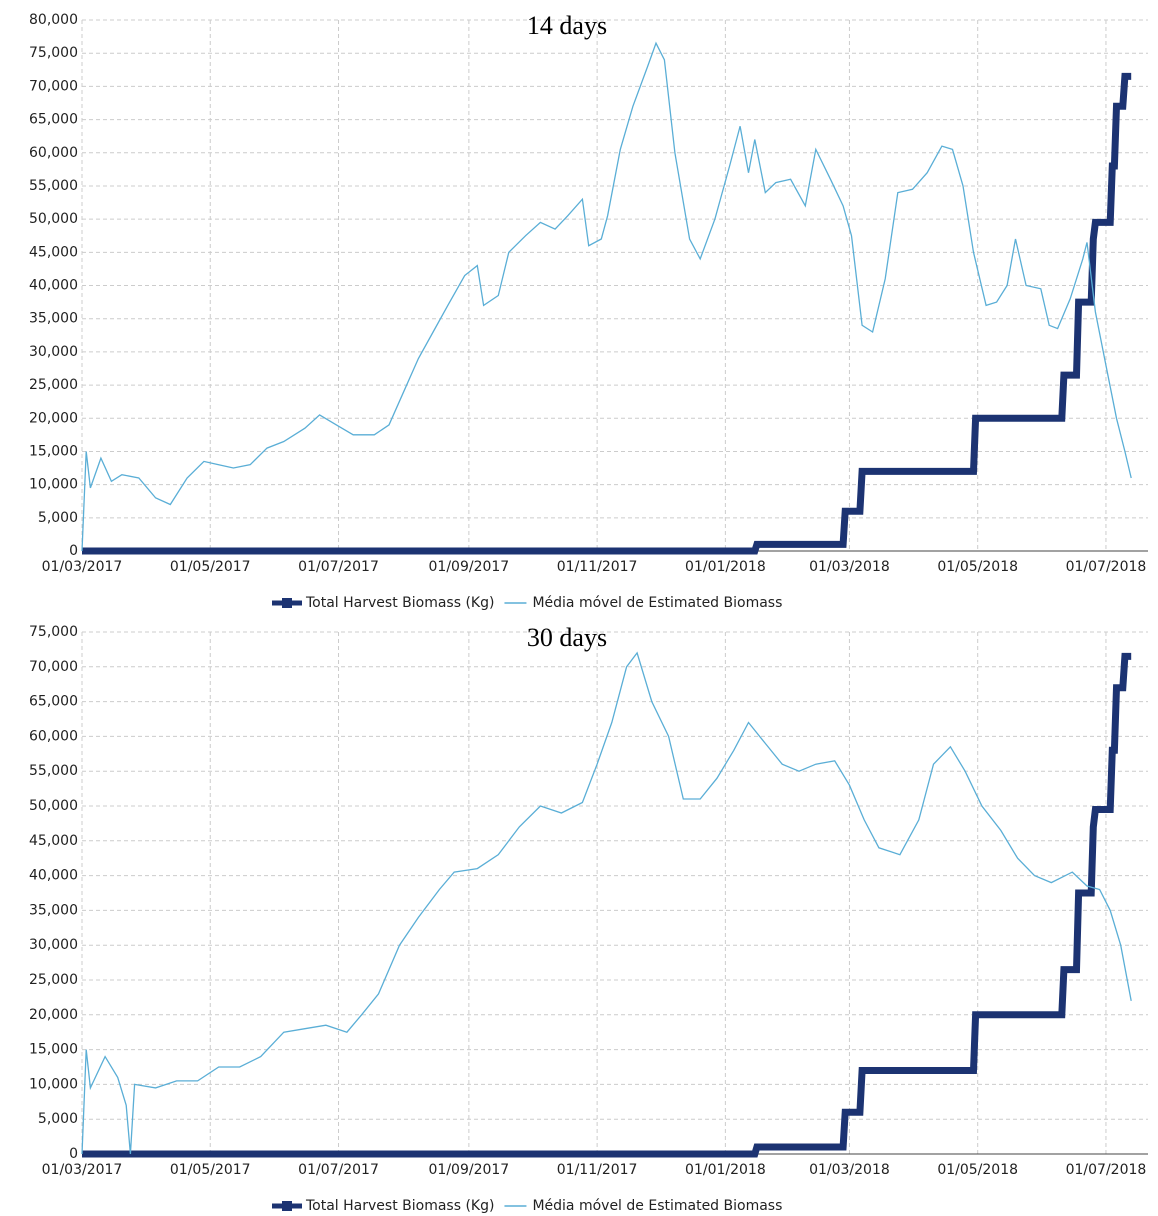 Image resolution: width=1158 pixels, height=1216 pixels. What do you see at coordinates (567, 637) in the screenshot?
I see `chart-title: 30 days` at bounding box center [567, 637].